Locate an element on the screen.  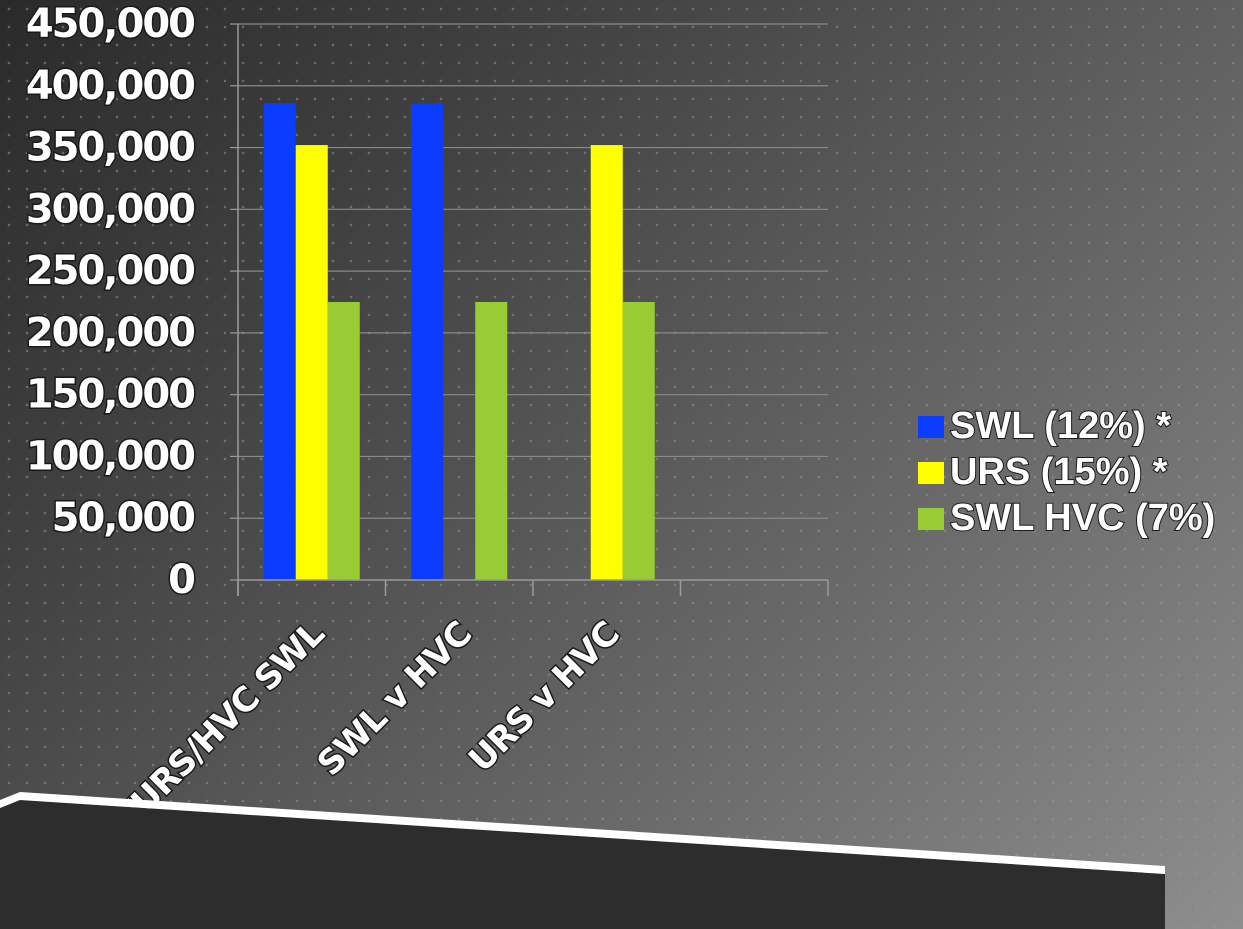
legend-label: URS (15%) * is located at coordinates (1059, 472).